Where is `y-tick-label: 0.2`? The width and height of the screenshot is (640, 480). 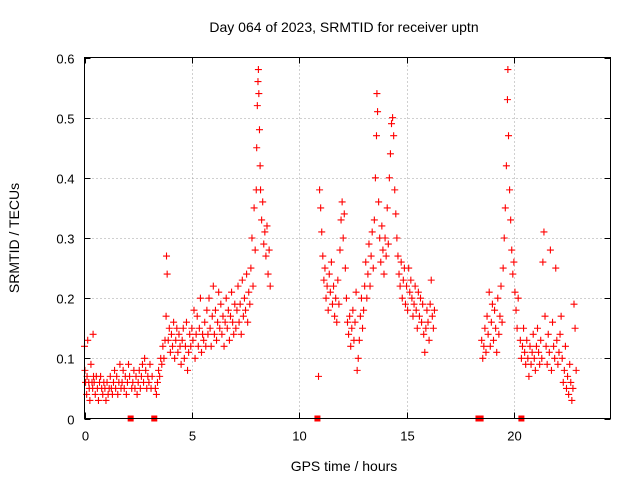 y-tick-label: 0.2 is located at coordinates (65, 299).